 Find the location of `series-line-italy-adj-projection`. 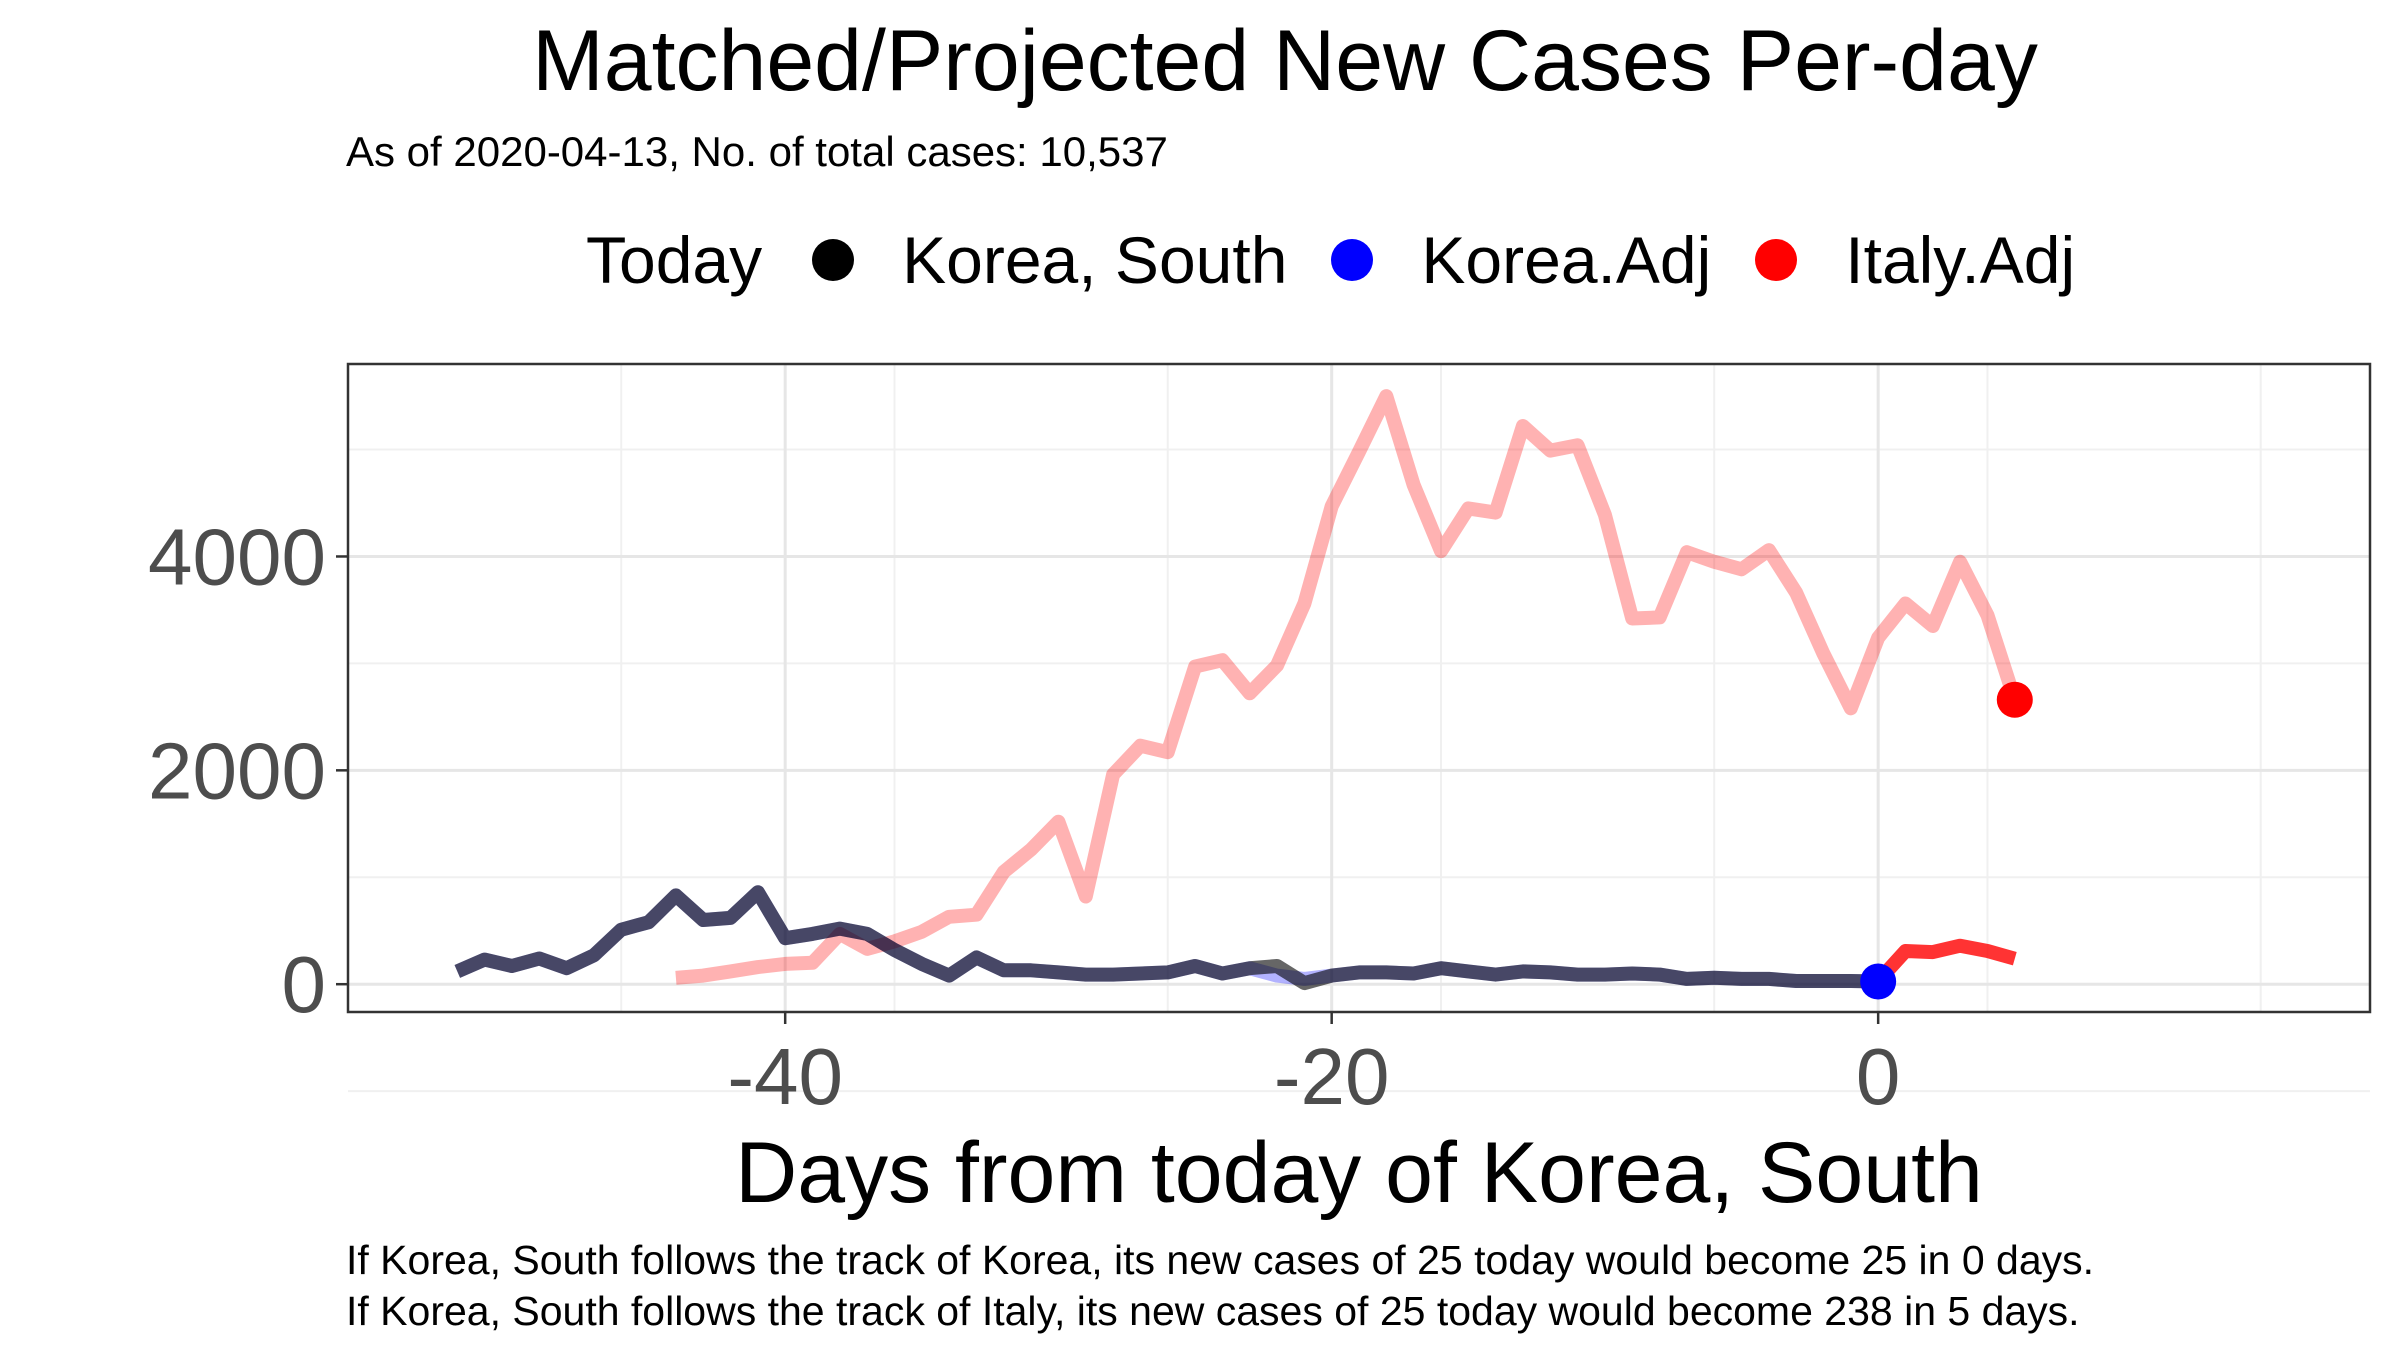

series-line-italy-adj-projection is located at coordinates (1945, 962).